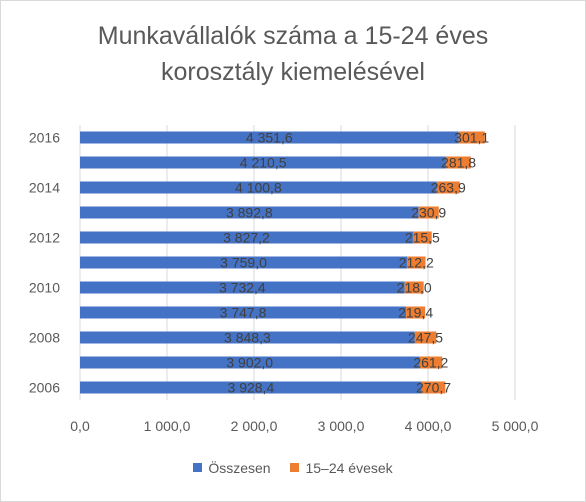 The image size is (586, 502). I want to click on y-tick-label-2006: 2006, so click(44, 388).